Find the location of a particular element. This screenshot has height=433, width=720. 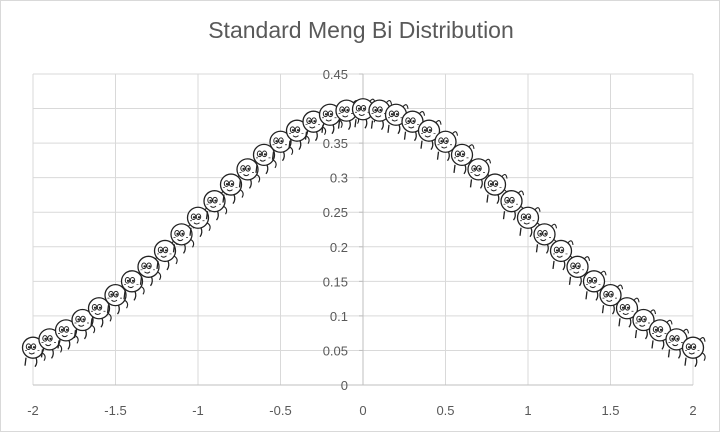

y-tick-label: 0.25 is located at coordinates (335, 212).